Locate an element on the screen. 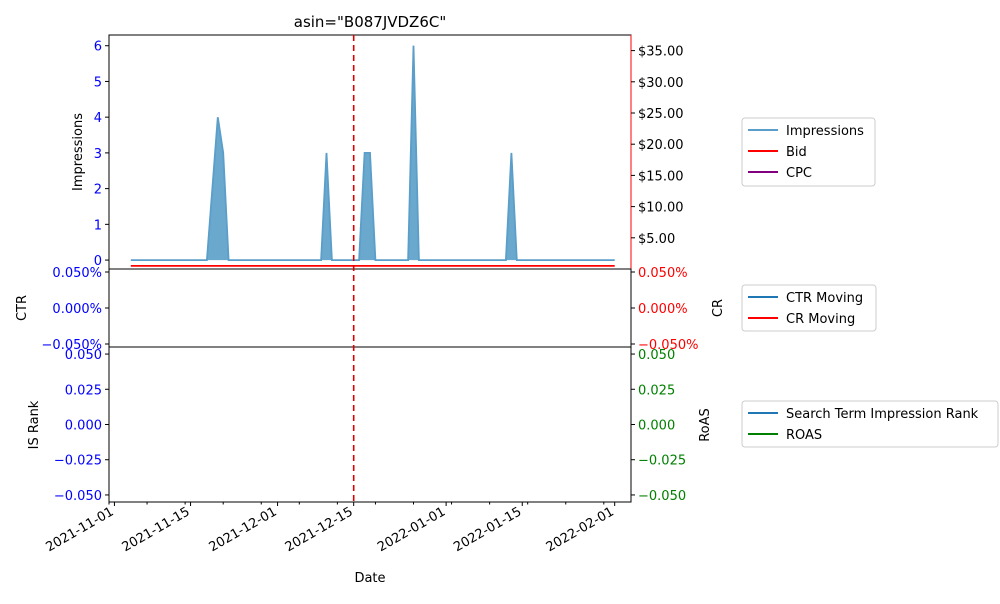 The width and height of the screenshot is (1000, 604). impressions-tick-label: 1 is located at coordinates (98, 225).